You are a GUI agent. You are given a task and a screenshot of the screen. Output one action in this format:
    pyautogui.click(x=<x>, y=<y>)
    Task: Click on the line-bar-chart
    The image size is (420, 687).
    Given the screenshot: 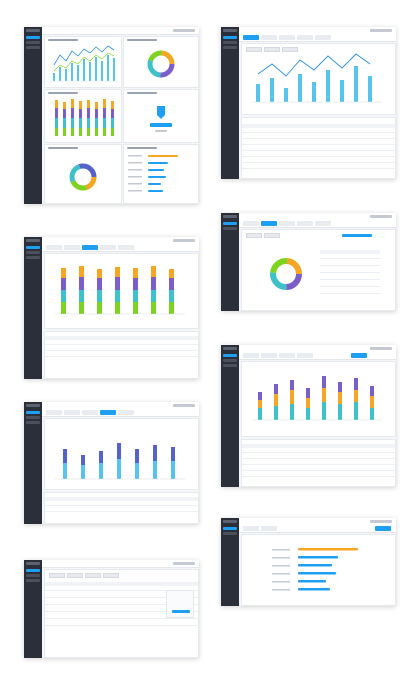 What is the action you would take?
    pyautogui.click(x=317, y=78)
    